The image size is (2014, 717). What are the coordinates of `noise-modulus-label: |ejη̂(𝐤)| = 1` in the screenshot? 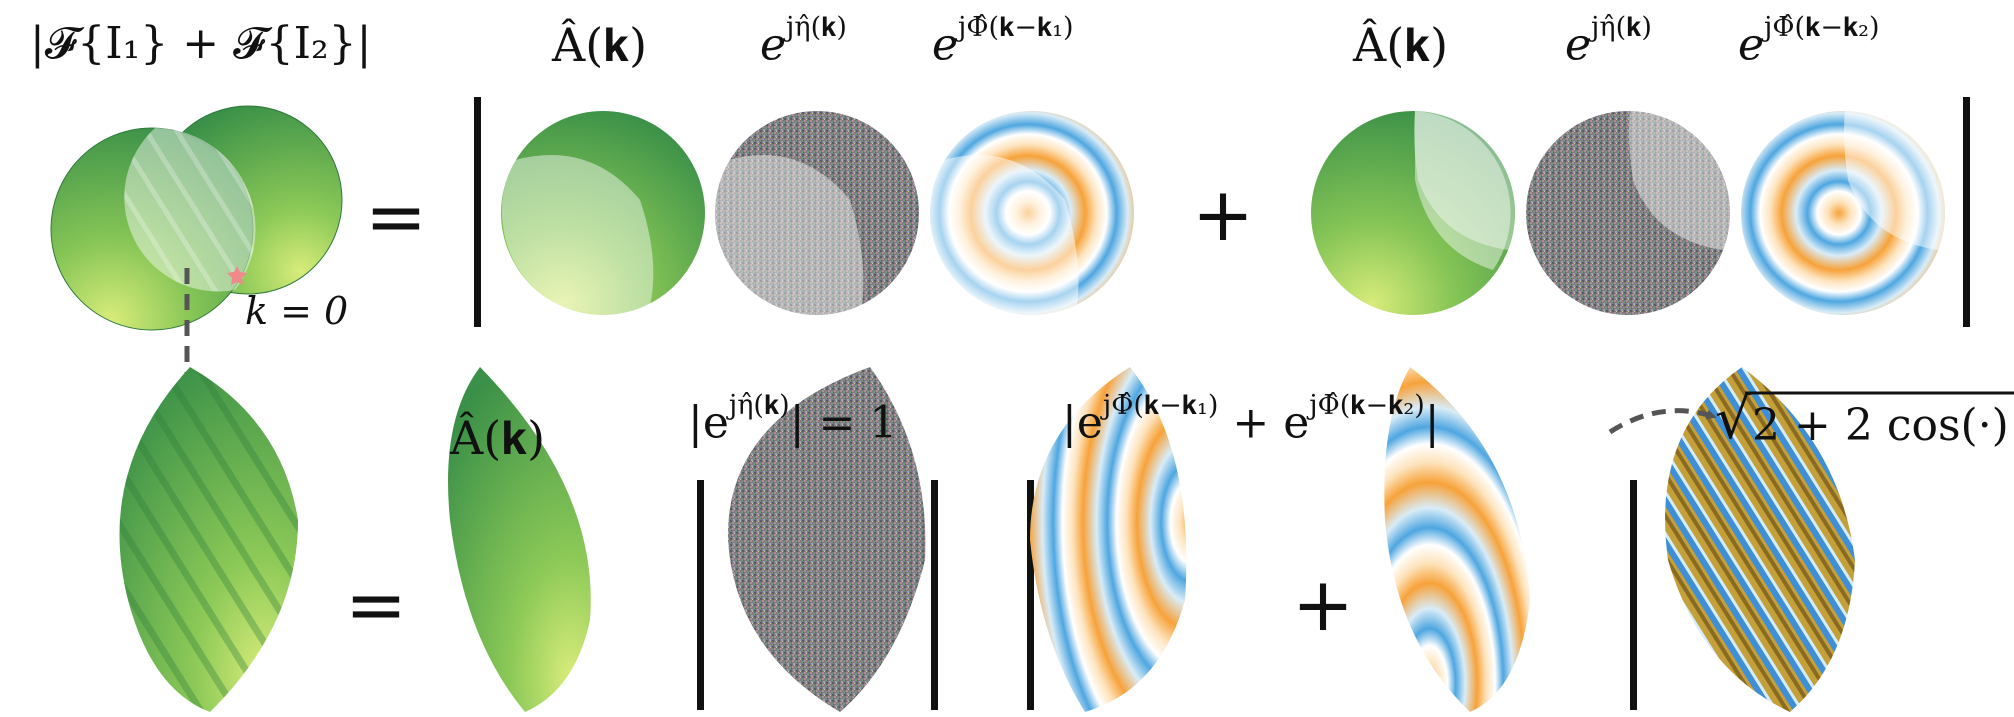 It's located at (793, 419).